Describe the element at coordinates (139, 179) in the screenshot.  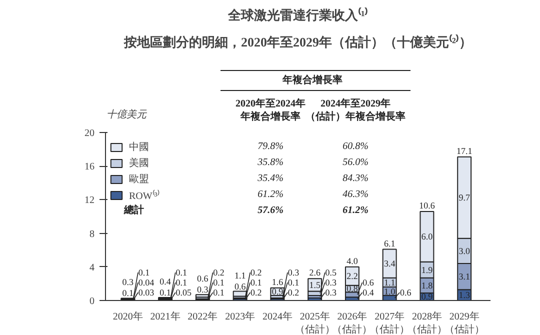
I see `legend-label: 歐盟` at that location.